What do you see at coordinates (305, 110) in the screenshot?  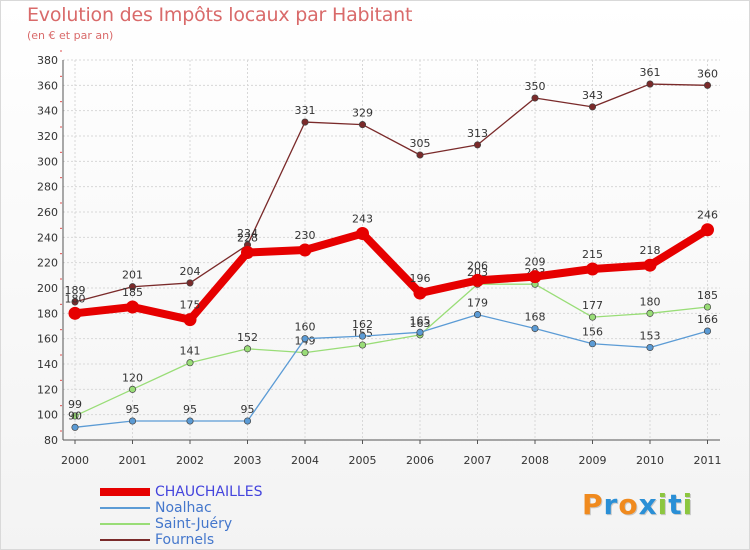 I see `data-label: 331` at bounding box center [305, 110].